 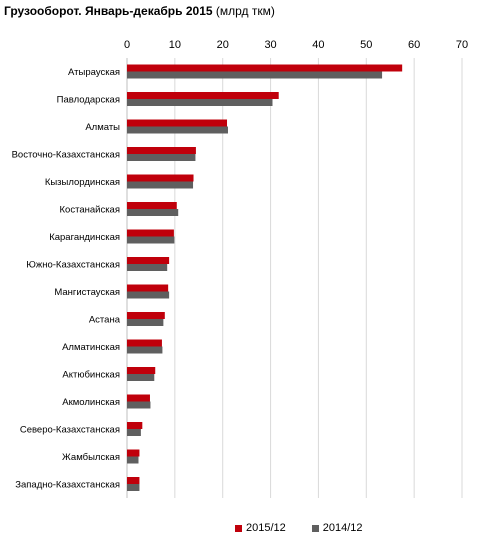 What do you see at coordinates (94, 72) in the screenshot?
I see `category-label: Атырауская` at bounding box center [94, 72].